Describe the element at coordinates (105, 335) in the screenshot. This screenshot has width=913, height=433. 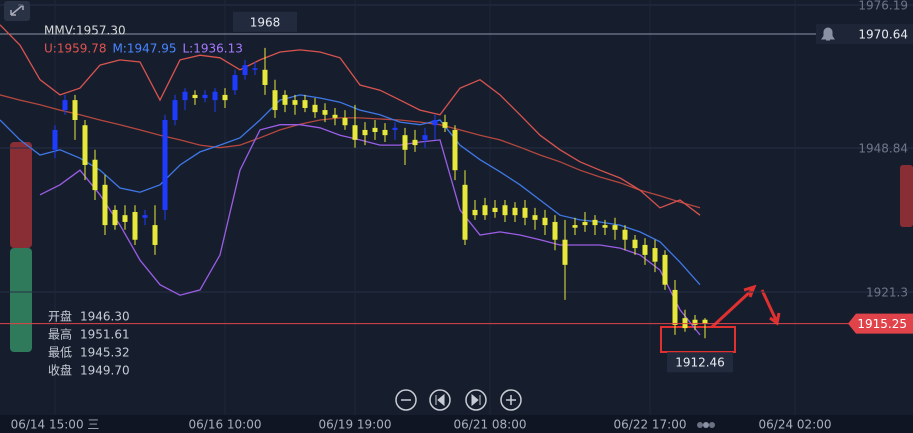
I see `info-value: 1951.61` at that location.